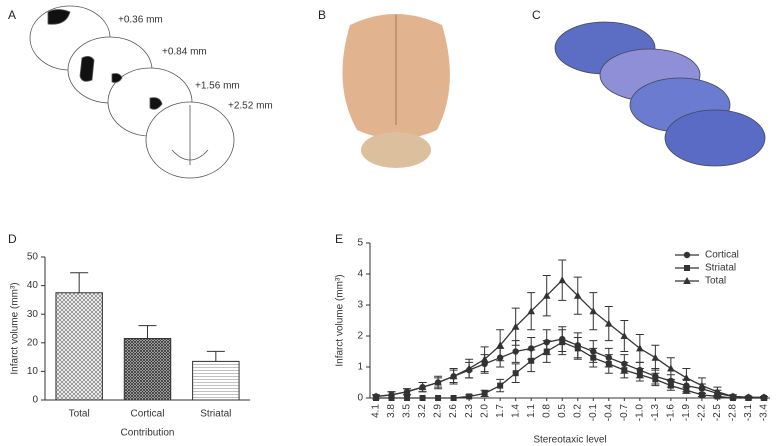 The height and width of the screenshot is (446, 784). What do you see at coordinates (722, 255) in the screenshot?
I see `legend-label: Cortical` at bounding box center [722, 255].